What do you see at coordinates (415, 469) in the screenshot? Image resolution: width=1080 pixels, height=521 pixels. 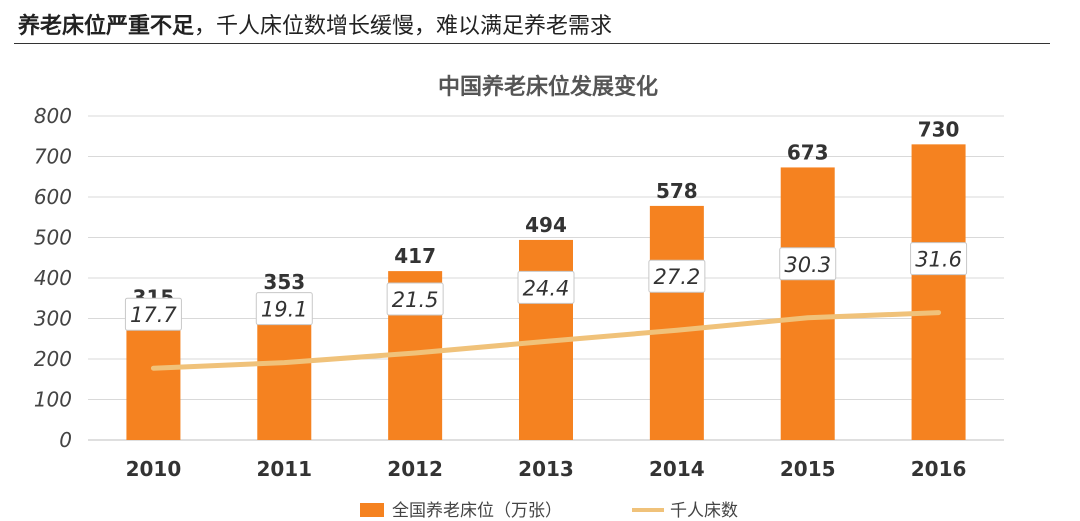 I see `x-tick-label: 2012` at bounding box center [415, 469].